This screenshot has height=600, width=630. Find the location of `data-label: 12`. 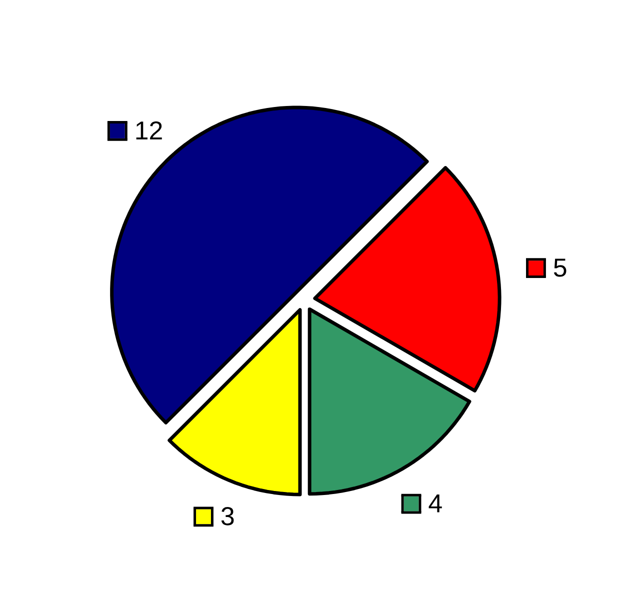

data-label: 12 is located at coordinates (149, 131).